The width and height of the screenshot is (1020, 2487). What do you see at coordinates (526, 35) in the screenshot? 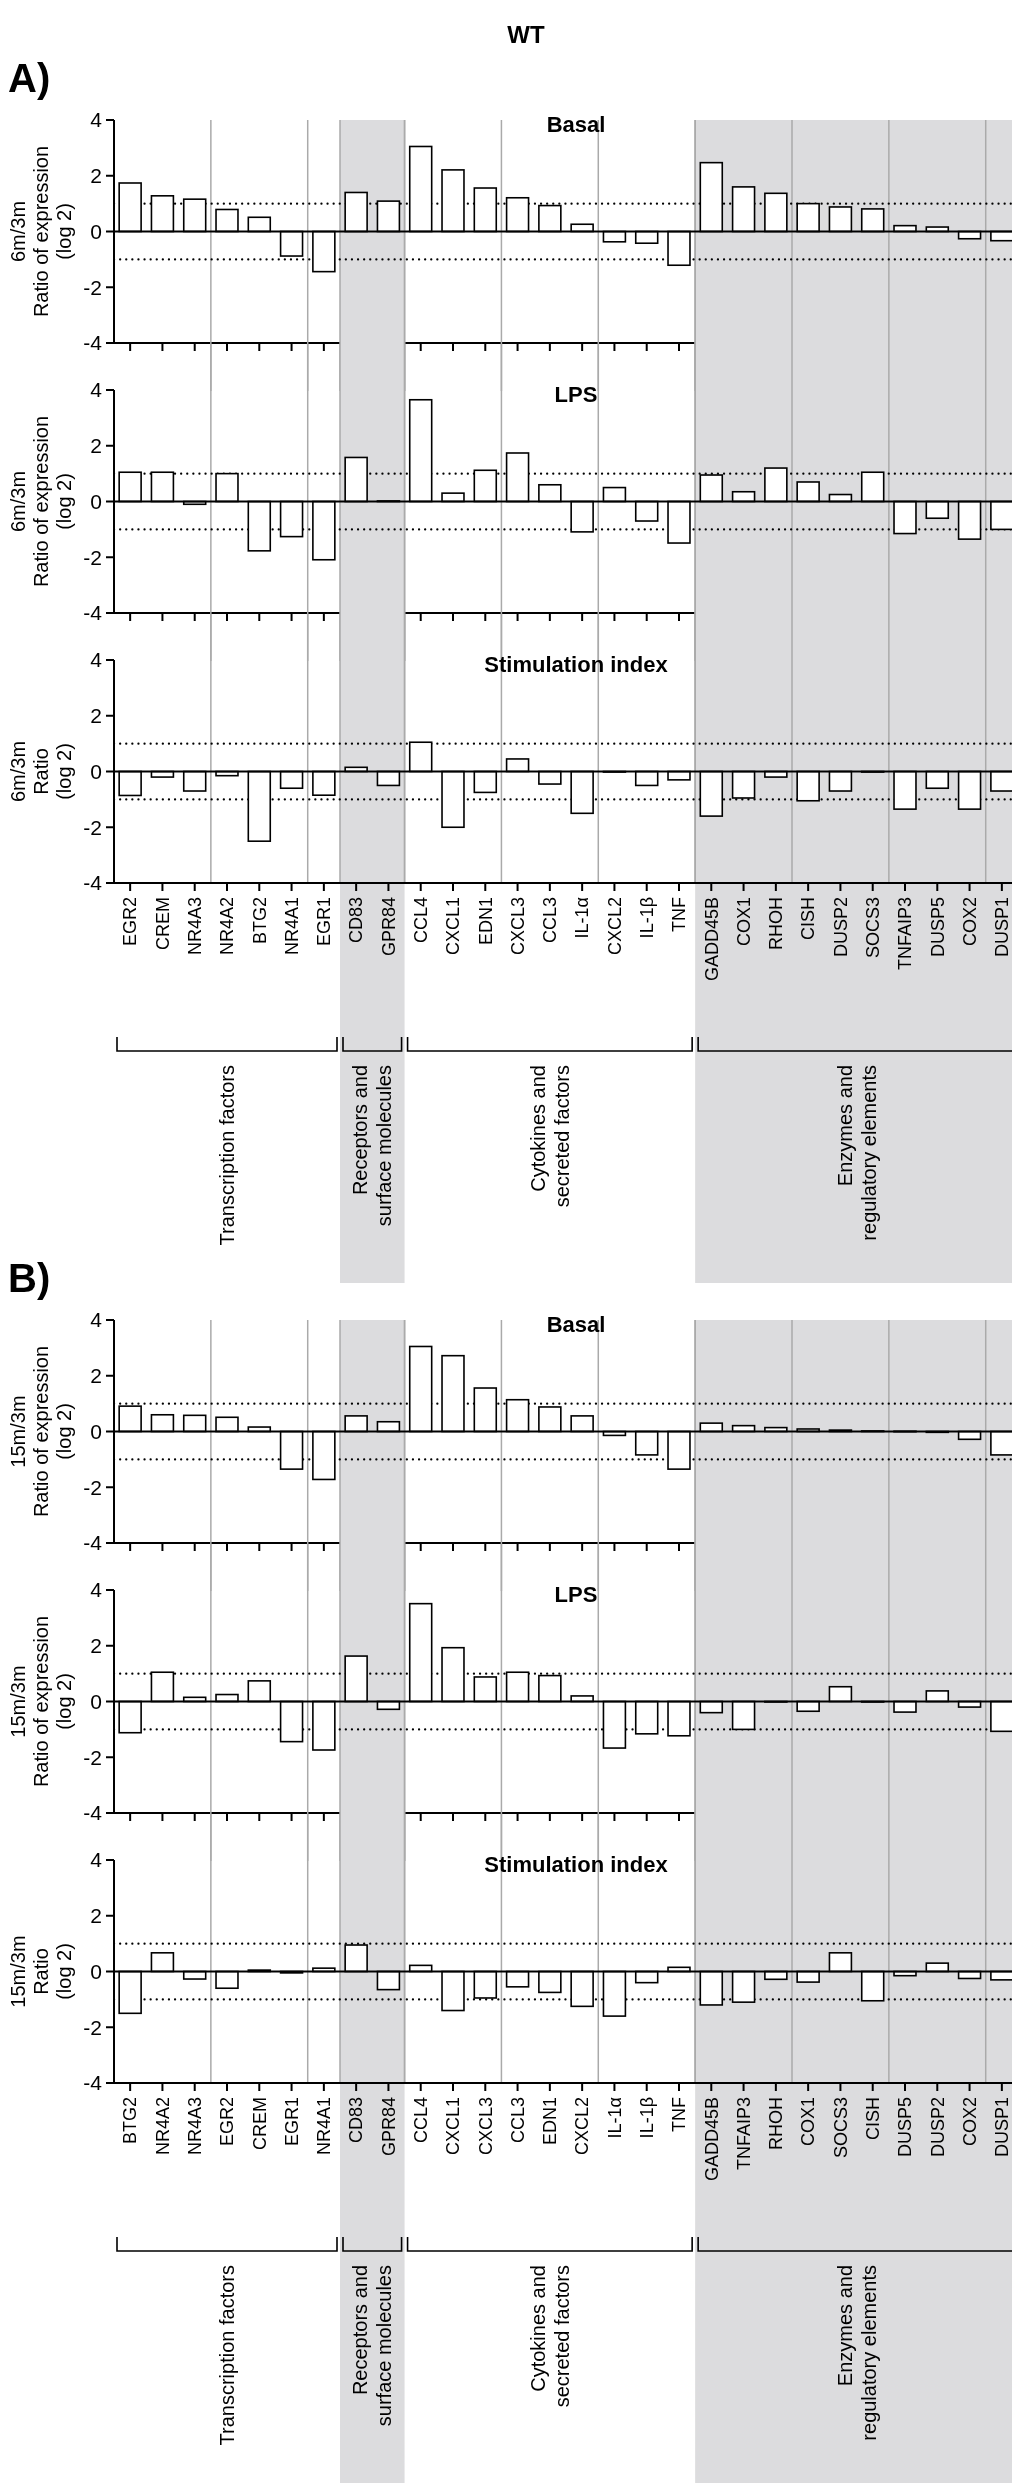
I see `text: WT` at bounding box center [526, 35].